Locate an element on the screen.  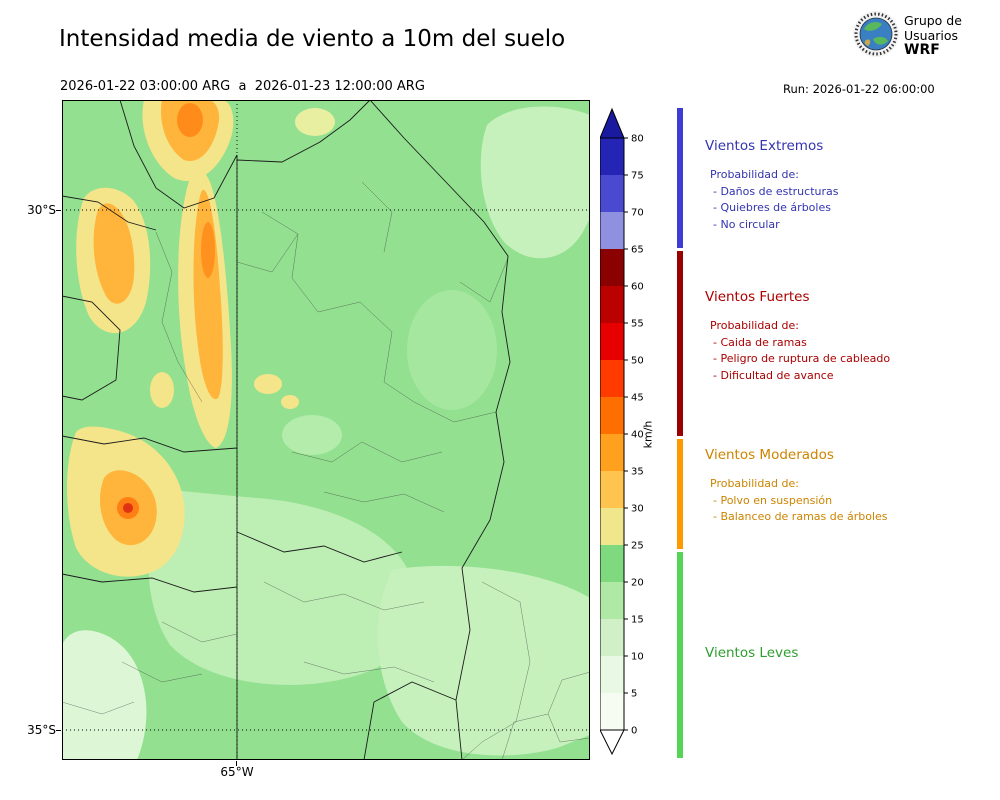
legend-item: - Daños de estructuras is located at coordinates (776, 191).